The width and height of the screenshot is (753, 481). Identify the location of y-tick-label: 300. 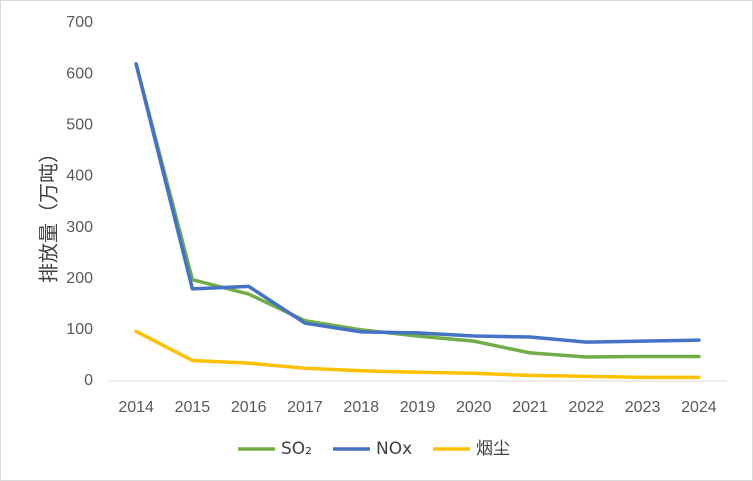
(79, 227).